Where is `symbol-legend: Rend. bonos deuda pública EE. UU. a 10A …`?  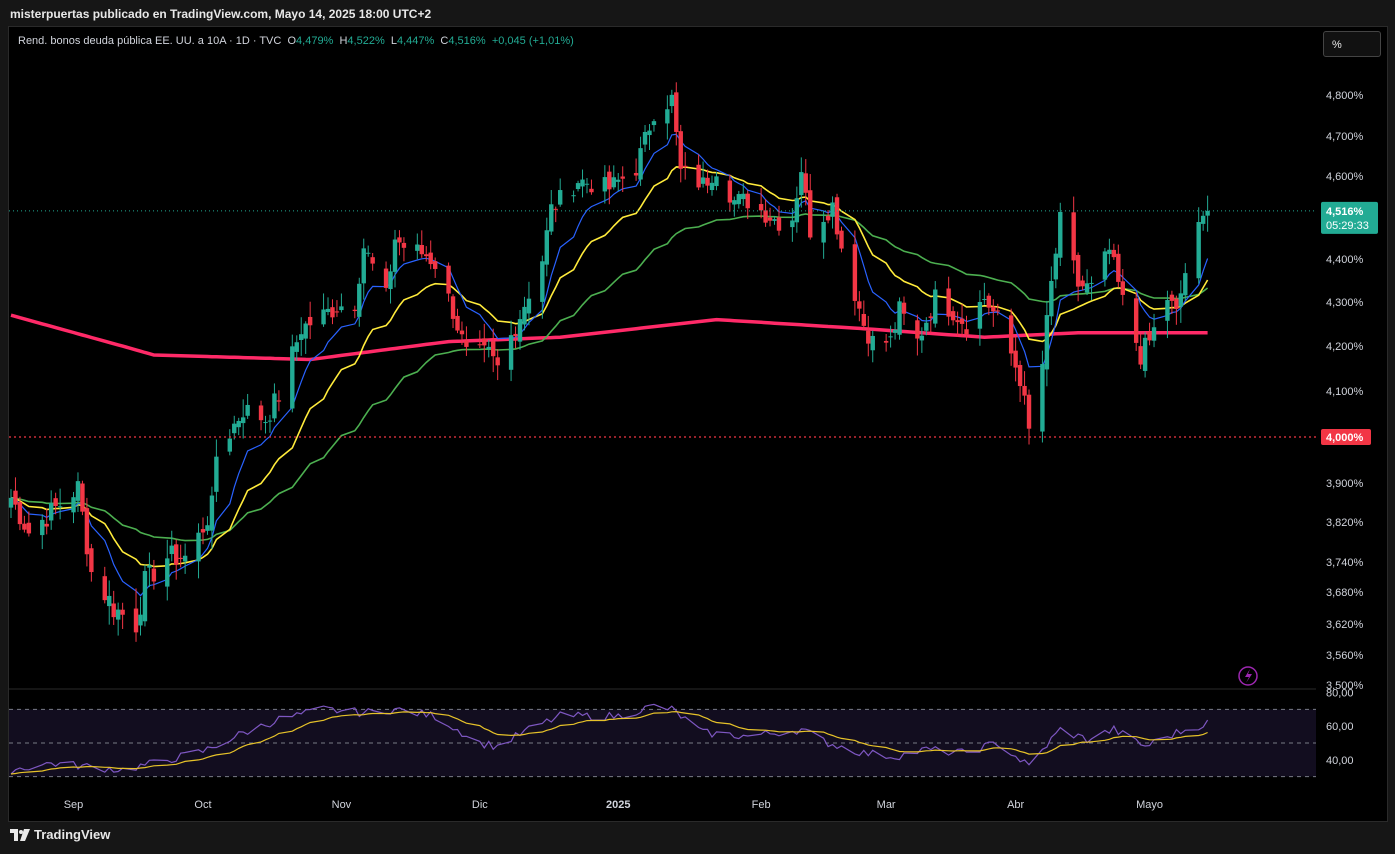 symbol-legend: Rend. bonos deuda pública EE. UU. a 10A … is located at coordinates (296, 41).